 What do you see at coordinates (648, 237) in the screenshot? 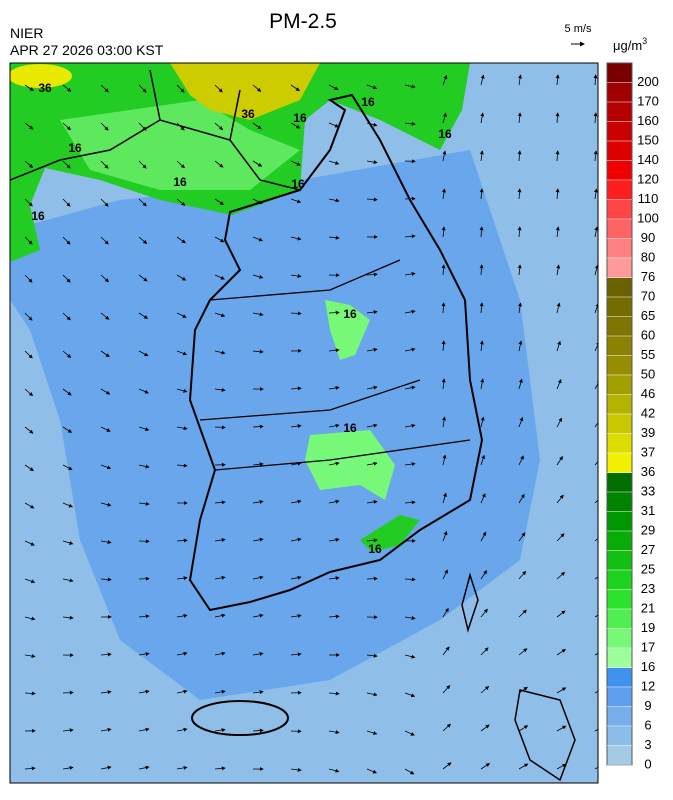
I see `colorbar-tick-label: 90` at bounding box center [648, 237].